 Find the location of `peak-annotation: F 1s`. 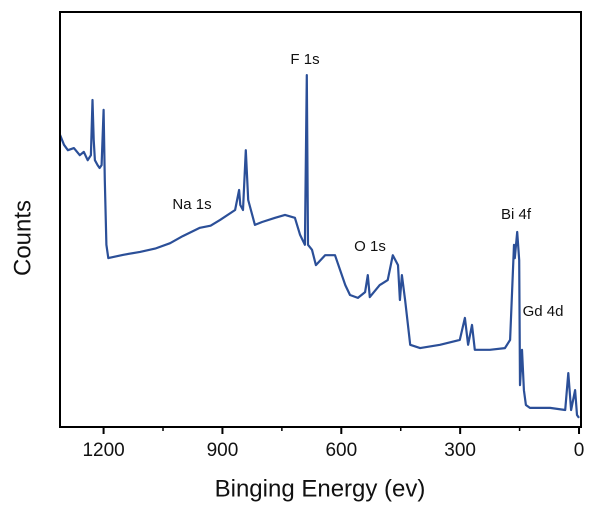

peak-annotation: F 1s is located at coordinates (304, 59).